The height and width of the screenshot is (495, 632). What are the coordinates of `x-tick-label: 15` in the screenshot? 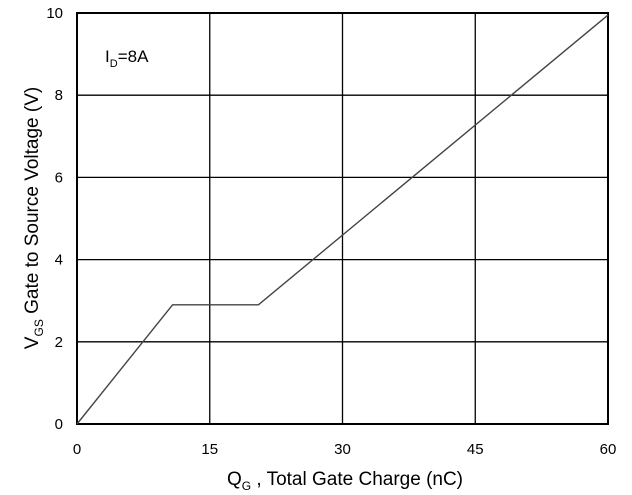 It's located at (209, 449).